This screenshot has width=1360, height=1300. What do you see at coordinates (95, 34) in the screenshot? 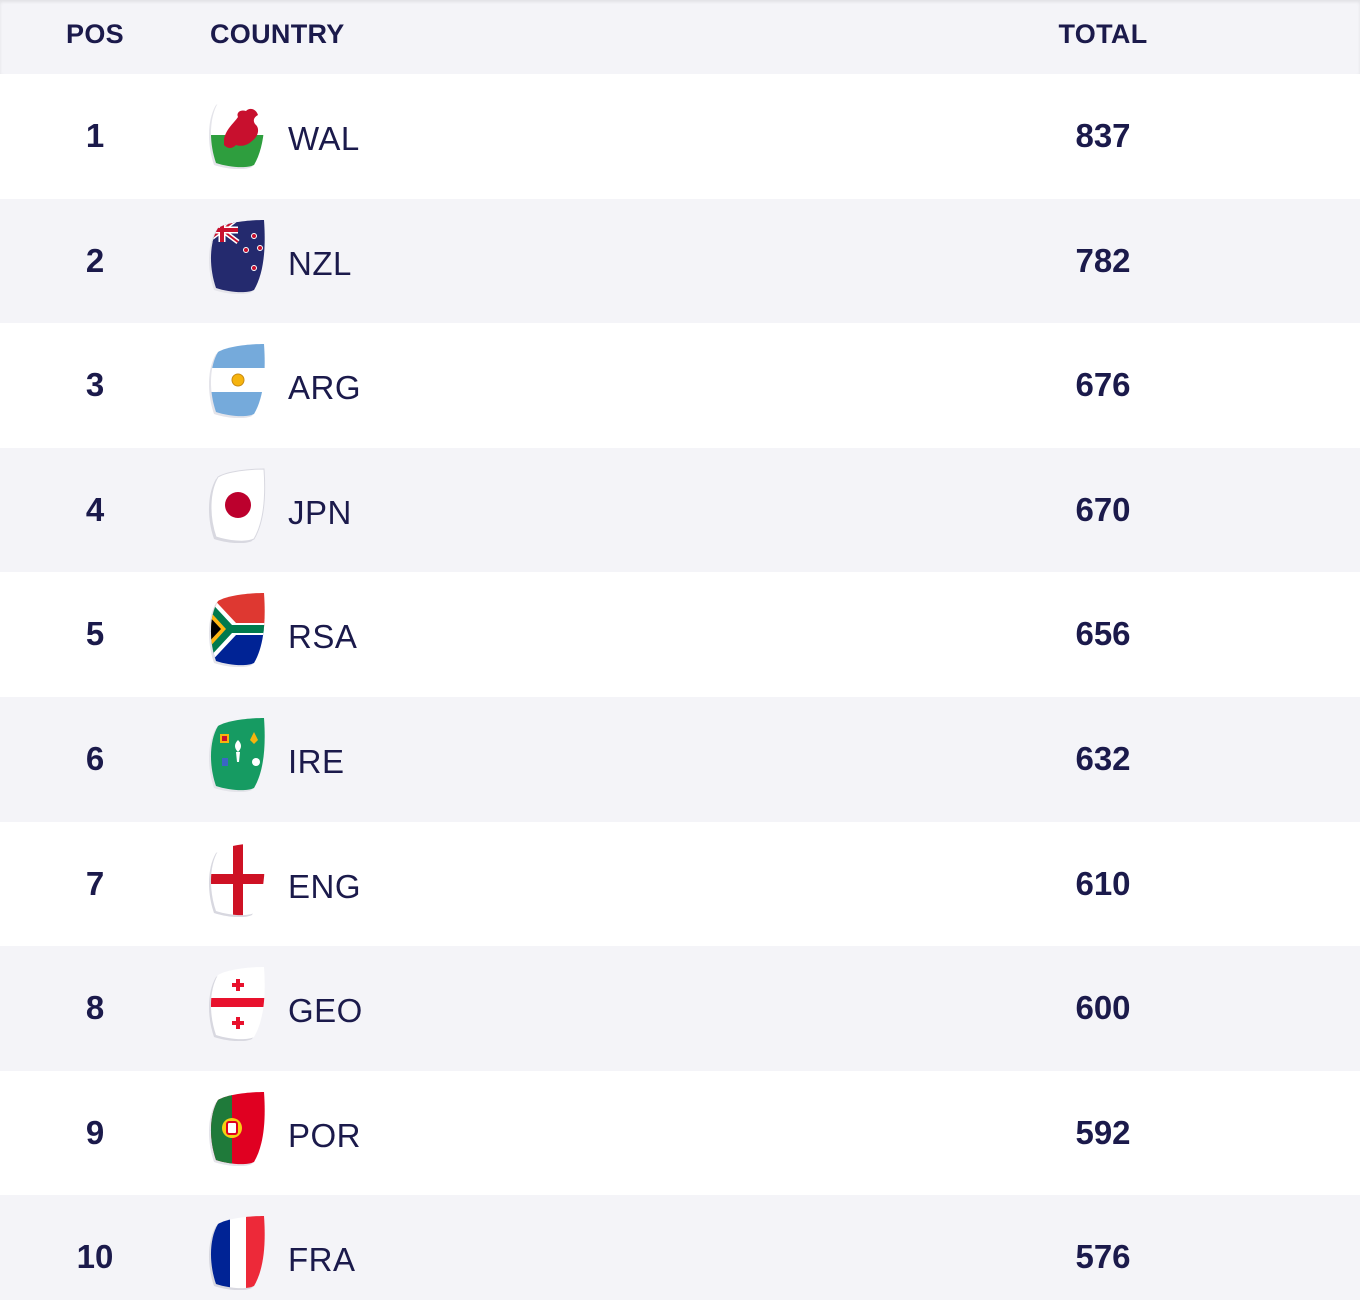
I see `pos-column-header: POS` at bounding box center [95, 34].